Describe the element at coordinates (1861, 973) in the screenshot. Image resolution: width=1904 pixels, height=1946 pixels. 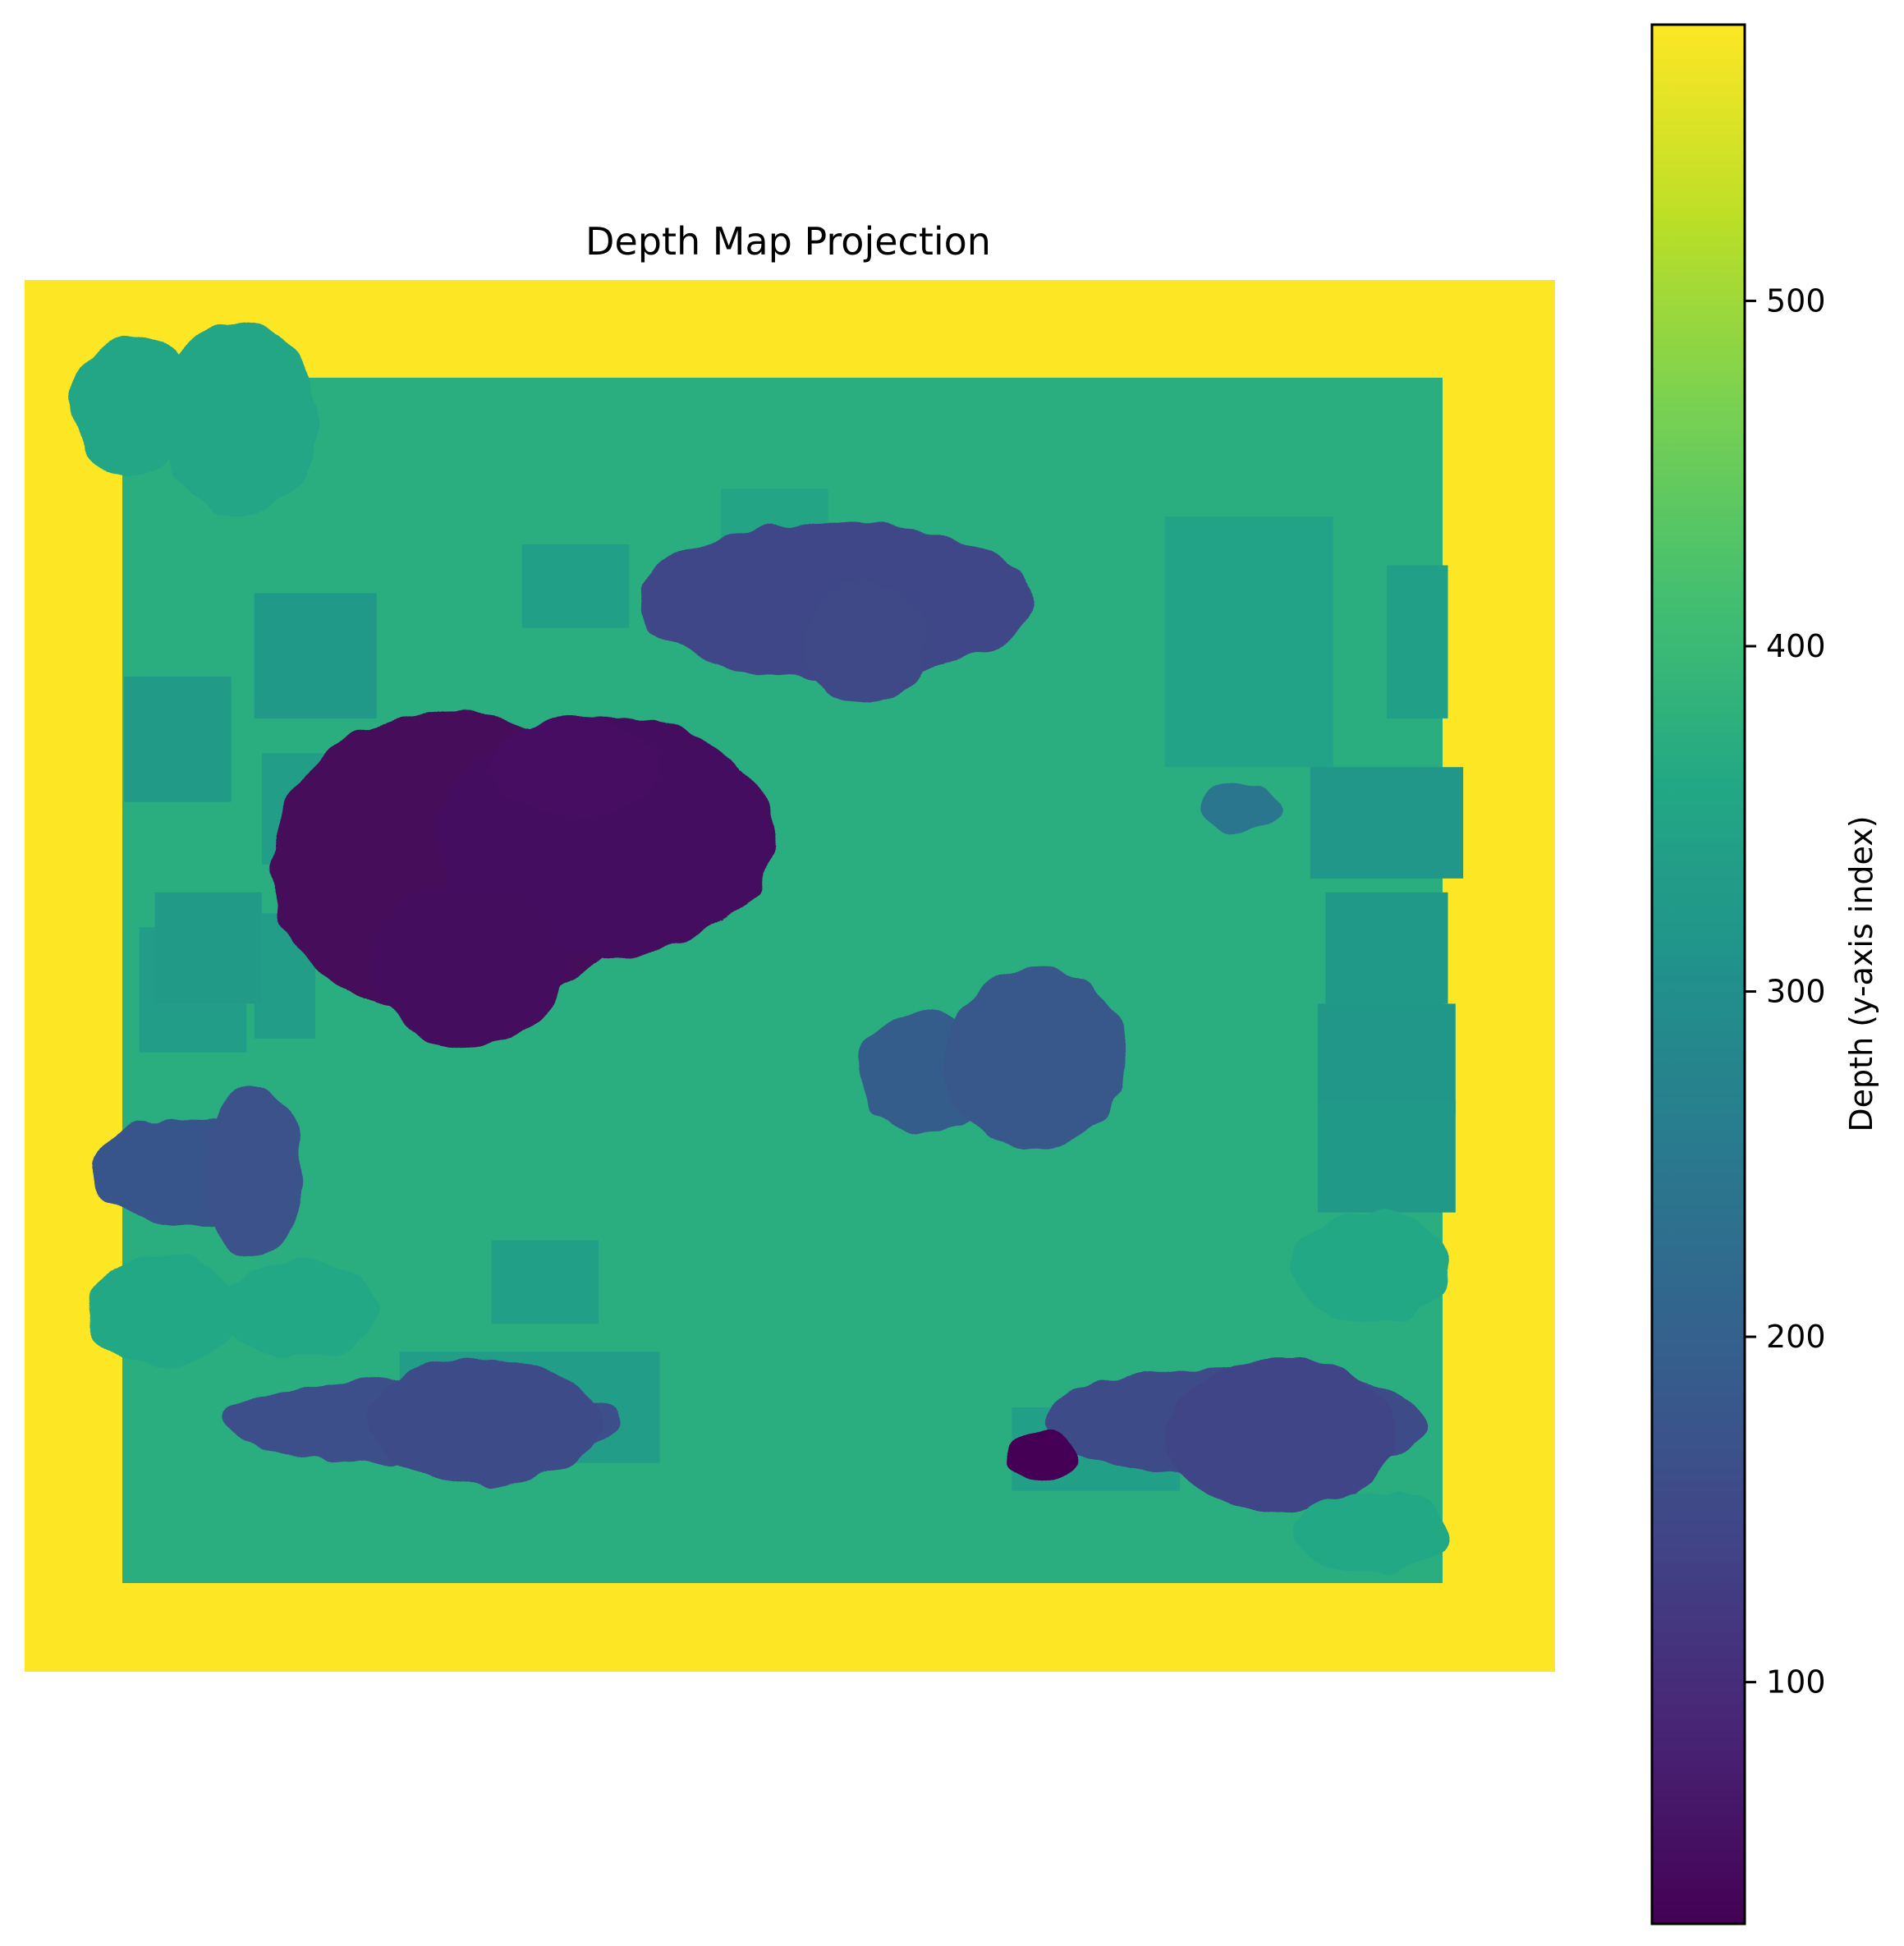
I see `colorbar-label: Depth (y-axis index)` at that location.